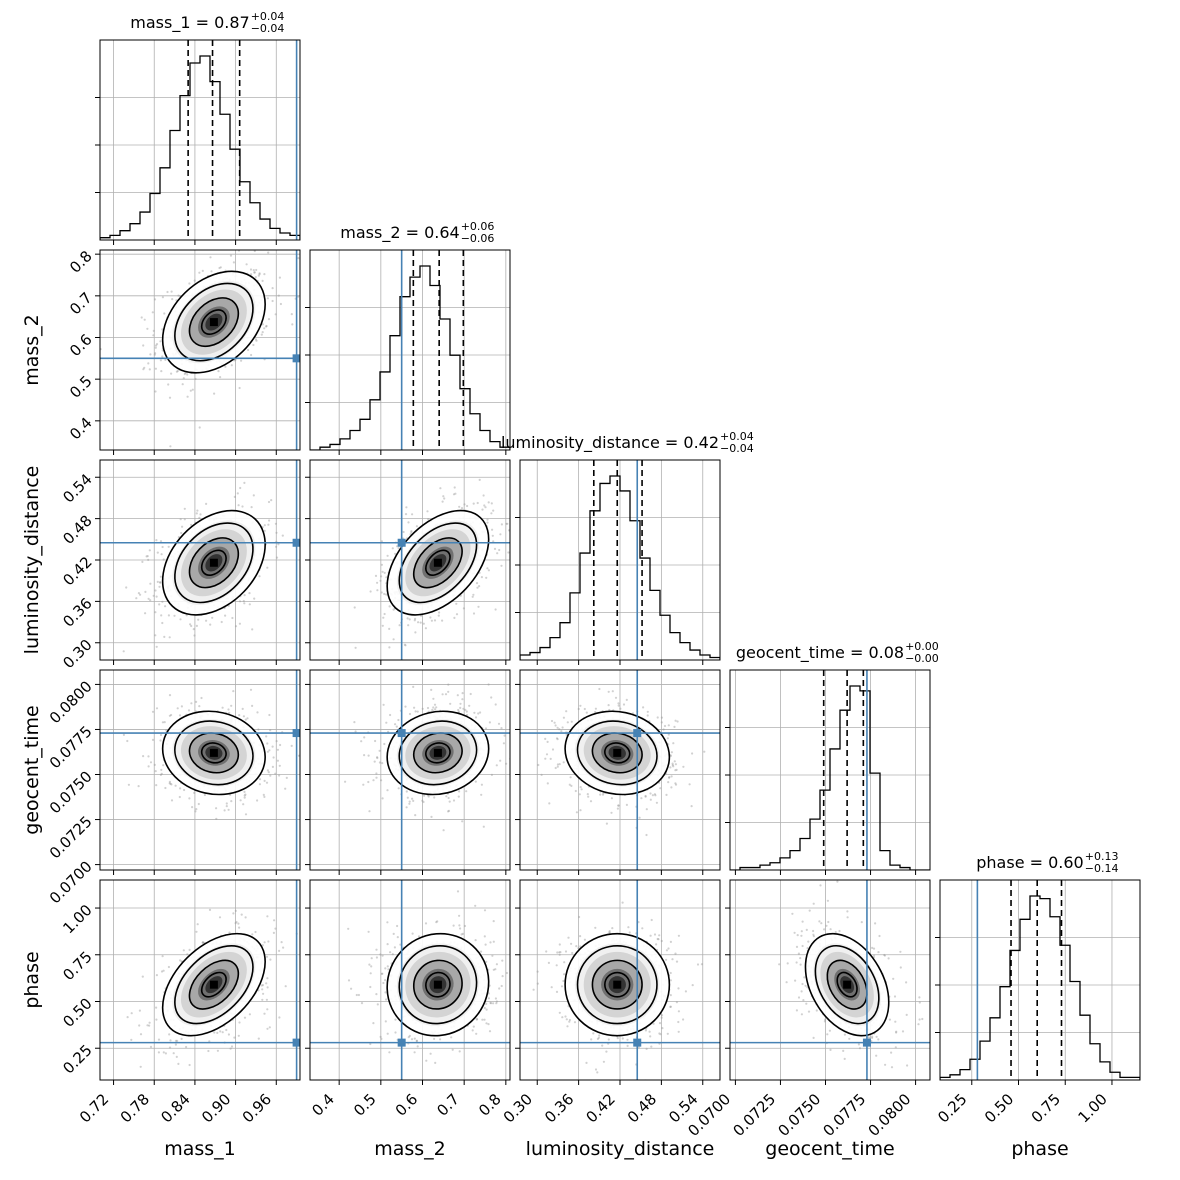  What do you see at coordinates (200, 980) in the screenshot?
I see `panel-content` at bounding box center [200, 980].